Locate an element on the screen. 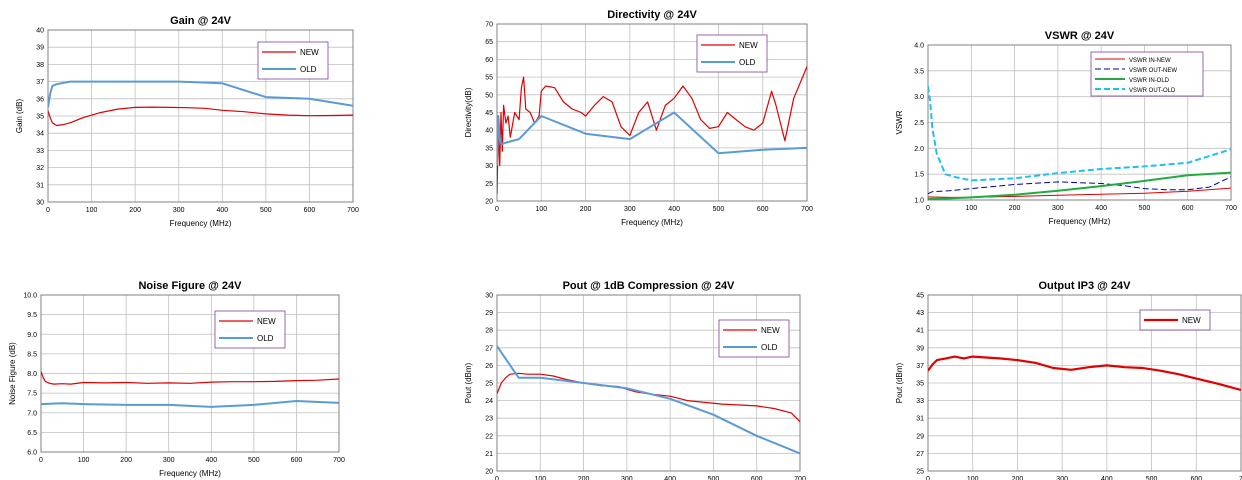 This screenshot has width=1242, height=480. x-tick-label: 7 is located at coordinates (1240, 478).